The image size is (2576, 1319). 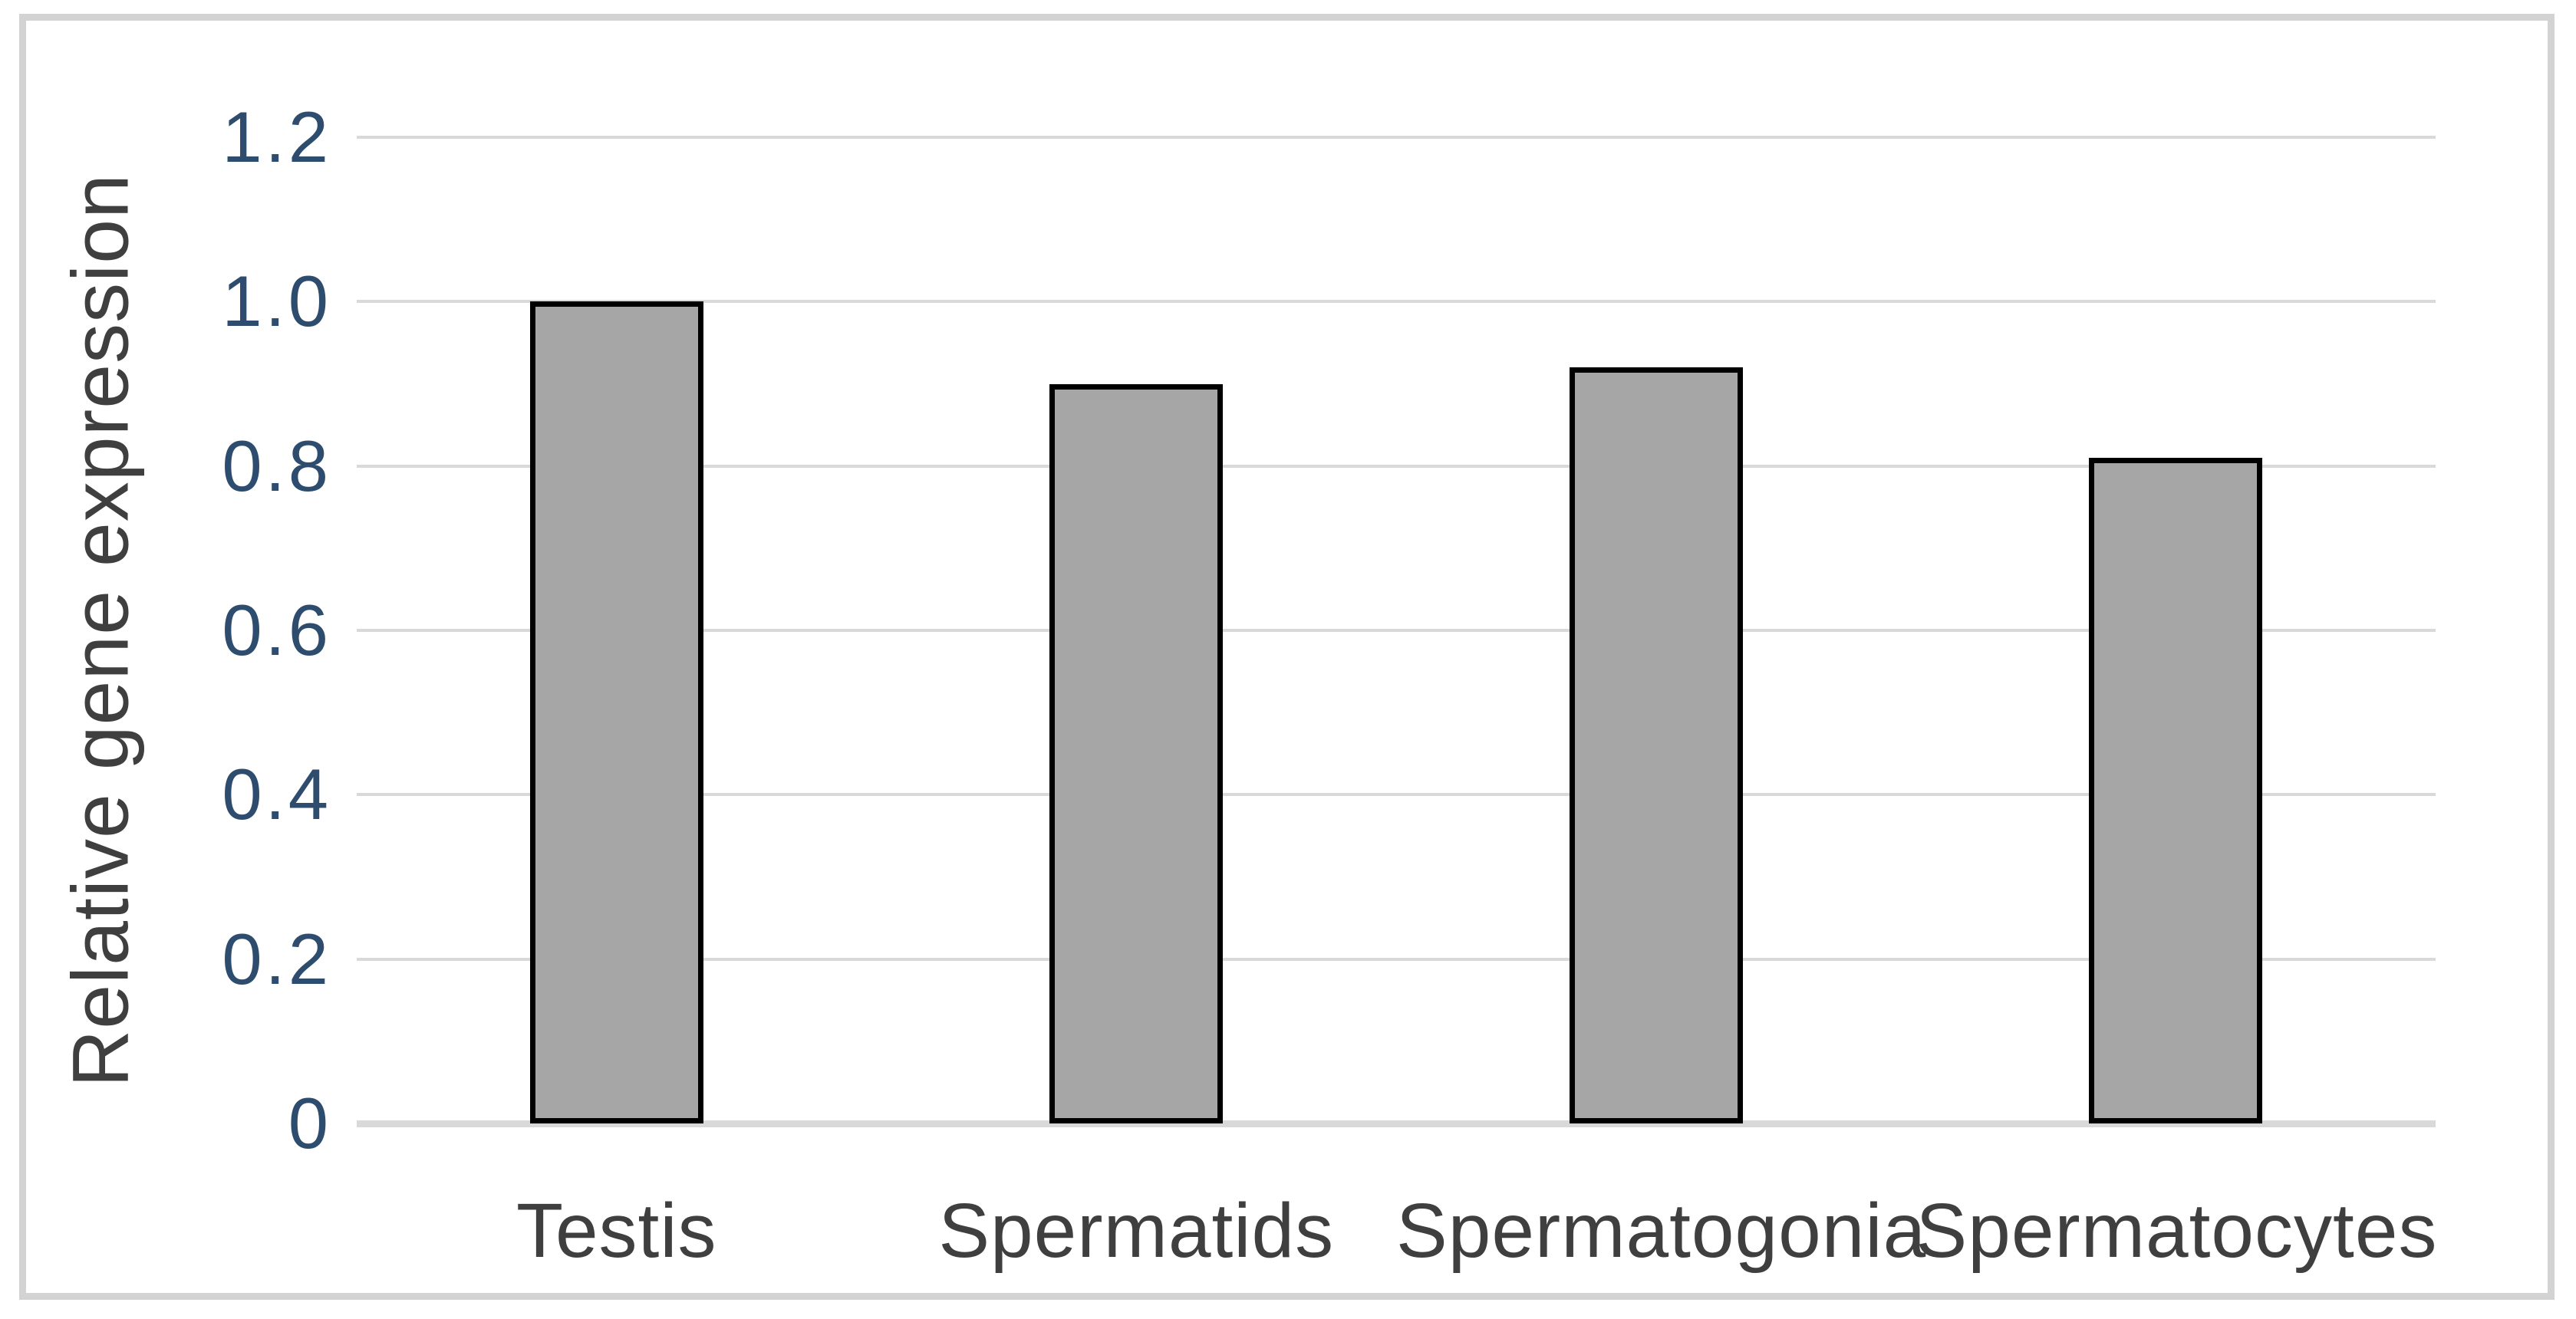 What do you see at coordinates (276, 465) in the screenshot?
I see `y-tick-label: 0.8` at bounding box center [276, 465].